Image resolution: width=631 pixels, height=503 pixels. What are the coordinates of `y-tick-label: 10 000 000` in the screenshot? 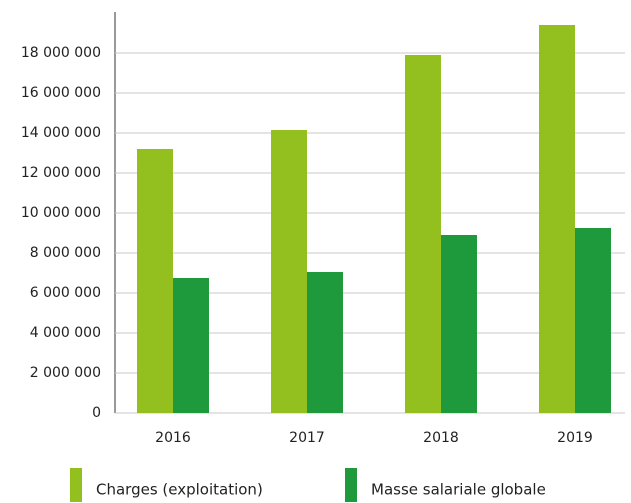 It's located at (61, 213).